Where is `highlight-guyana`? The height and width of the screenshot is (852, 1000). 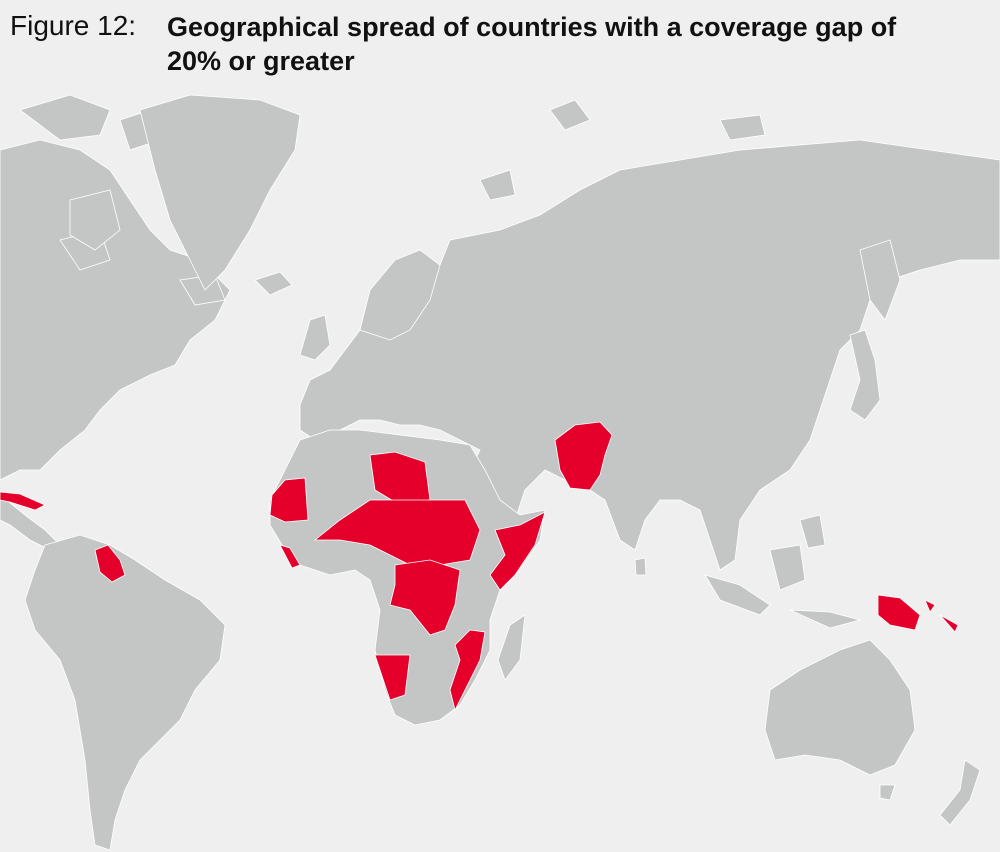
highlight-guyana is located at coordinates (110, 563).